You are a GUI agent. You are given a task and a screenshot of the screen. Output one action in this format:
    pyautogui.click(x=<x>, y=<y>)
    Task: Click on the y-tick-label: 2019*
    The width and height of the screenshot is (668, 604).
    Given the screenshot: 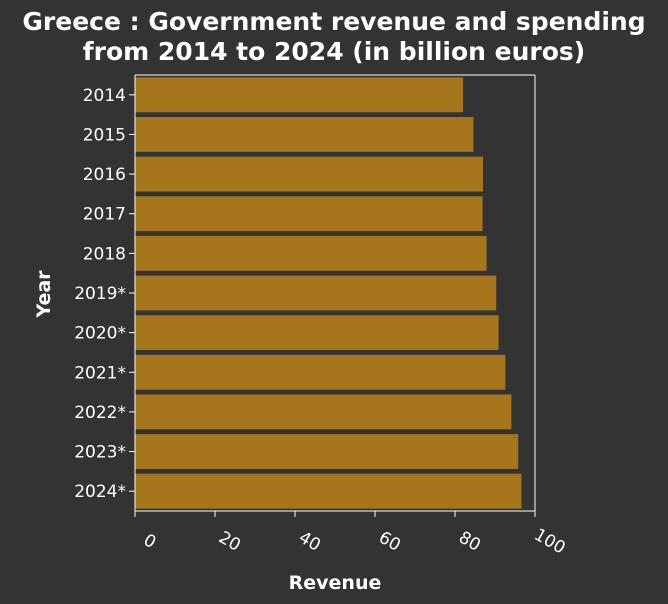 What is the action you would take?
    pyautogui.click(x=100, y=294)
    